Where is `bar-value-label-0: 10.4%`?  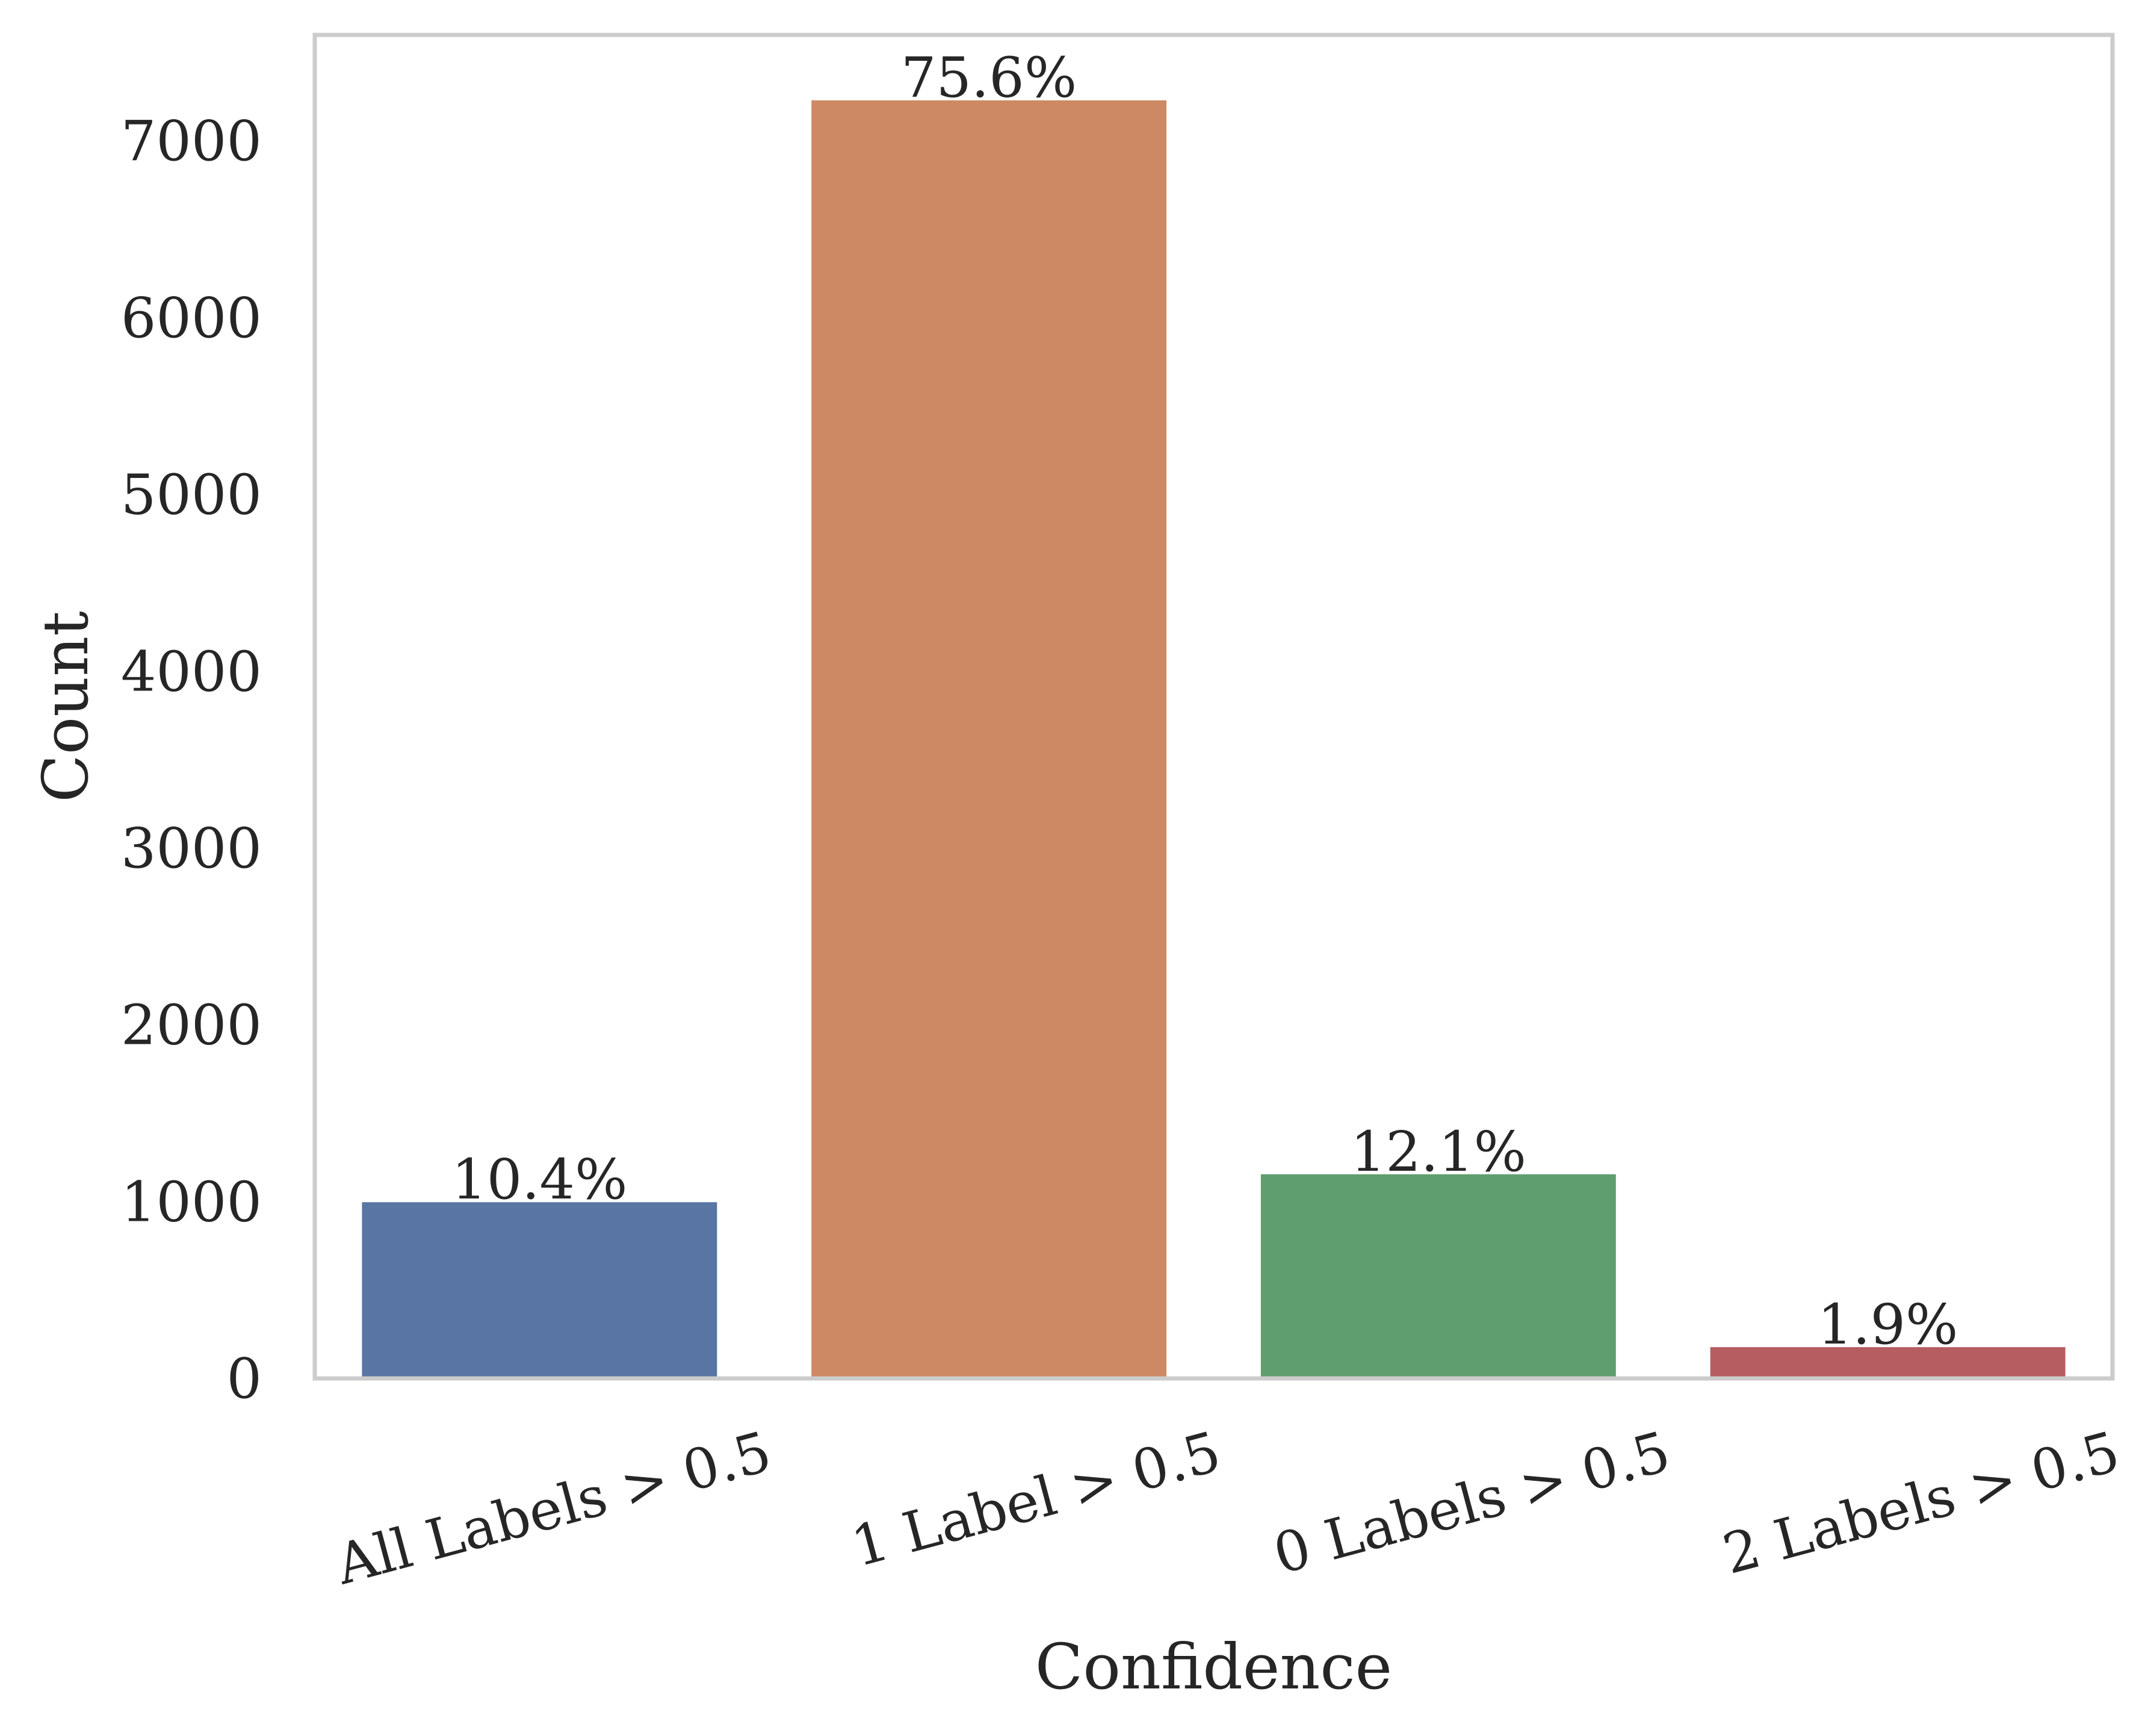 bar-value-label-0: 10.4% is located at coordinates (539, 1179).